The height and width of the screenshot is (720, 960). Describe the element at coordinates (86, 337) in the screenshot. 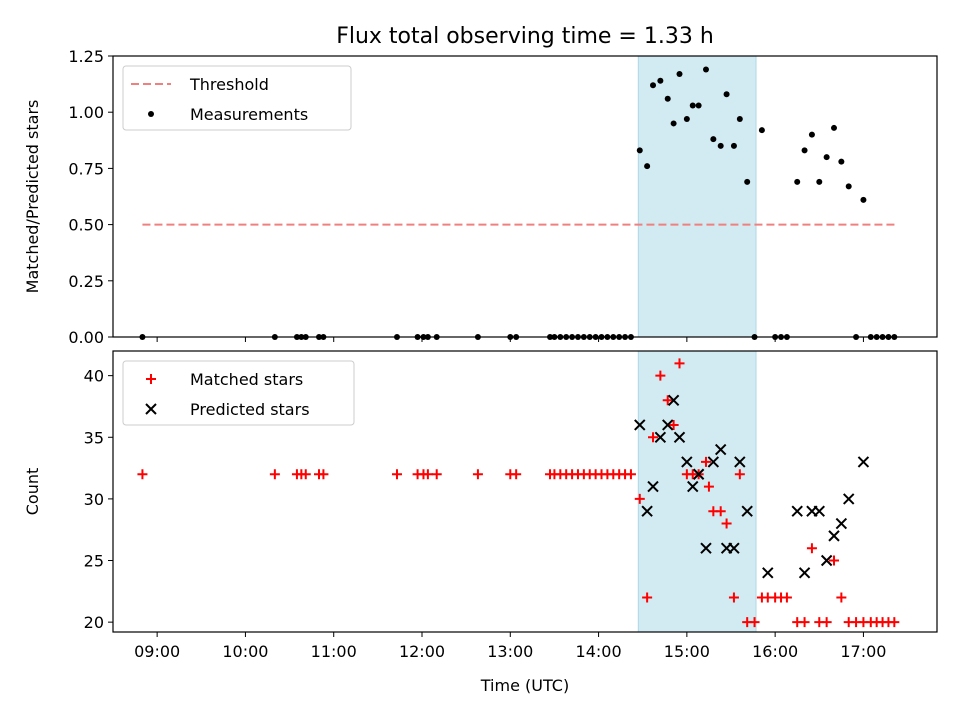

I see `y-tick-label: 0.00` at that location.